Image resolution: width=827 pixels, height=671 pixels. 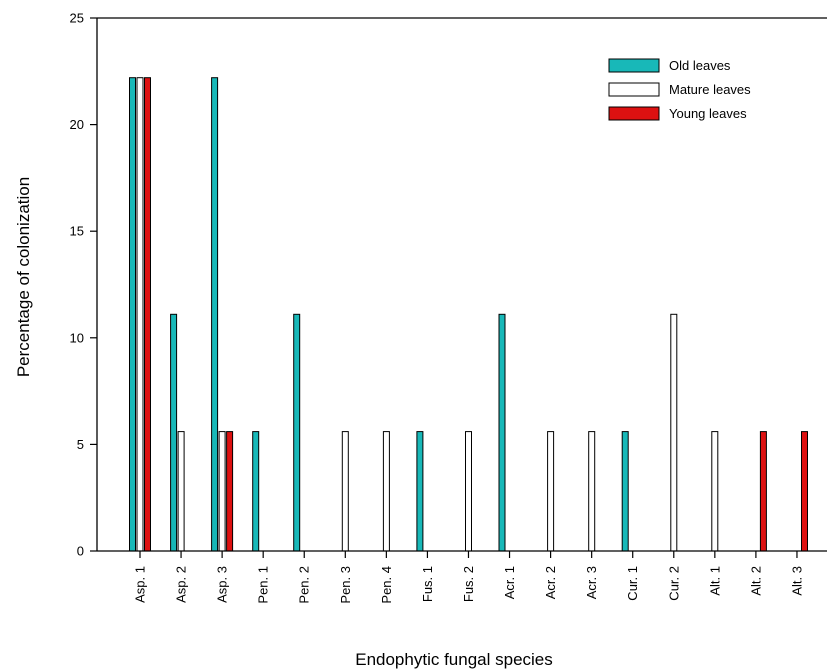 I want to click on legend-swatch-young-leaves, so click(x=634, y=113).